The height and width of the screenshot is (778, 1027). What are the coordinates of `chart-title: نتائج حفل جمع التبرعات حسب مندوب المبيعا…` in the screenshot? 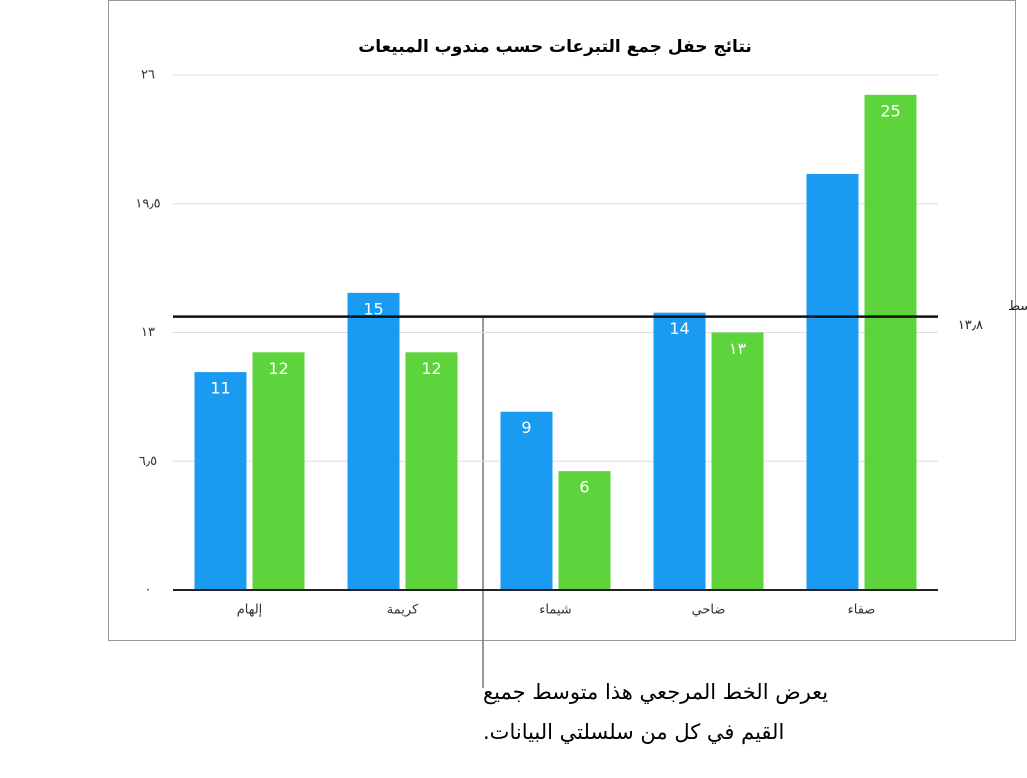 It's located at (555, 47).